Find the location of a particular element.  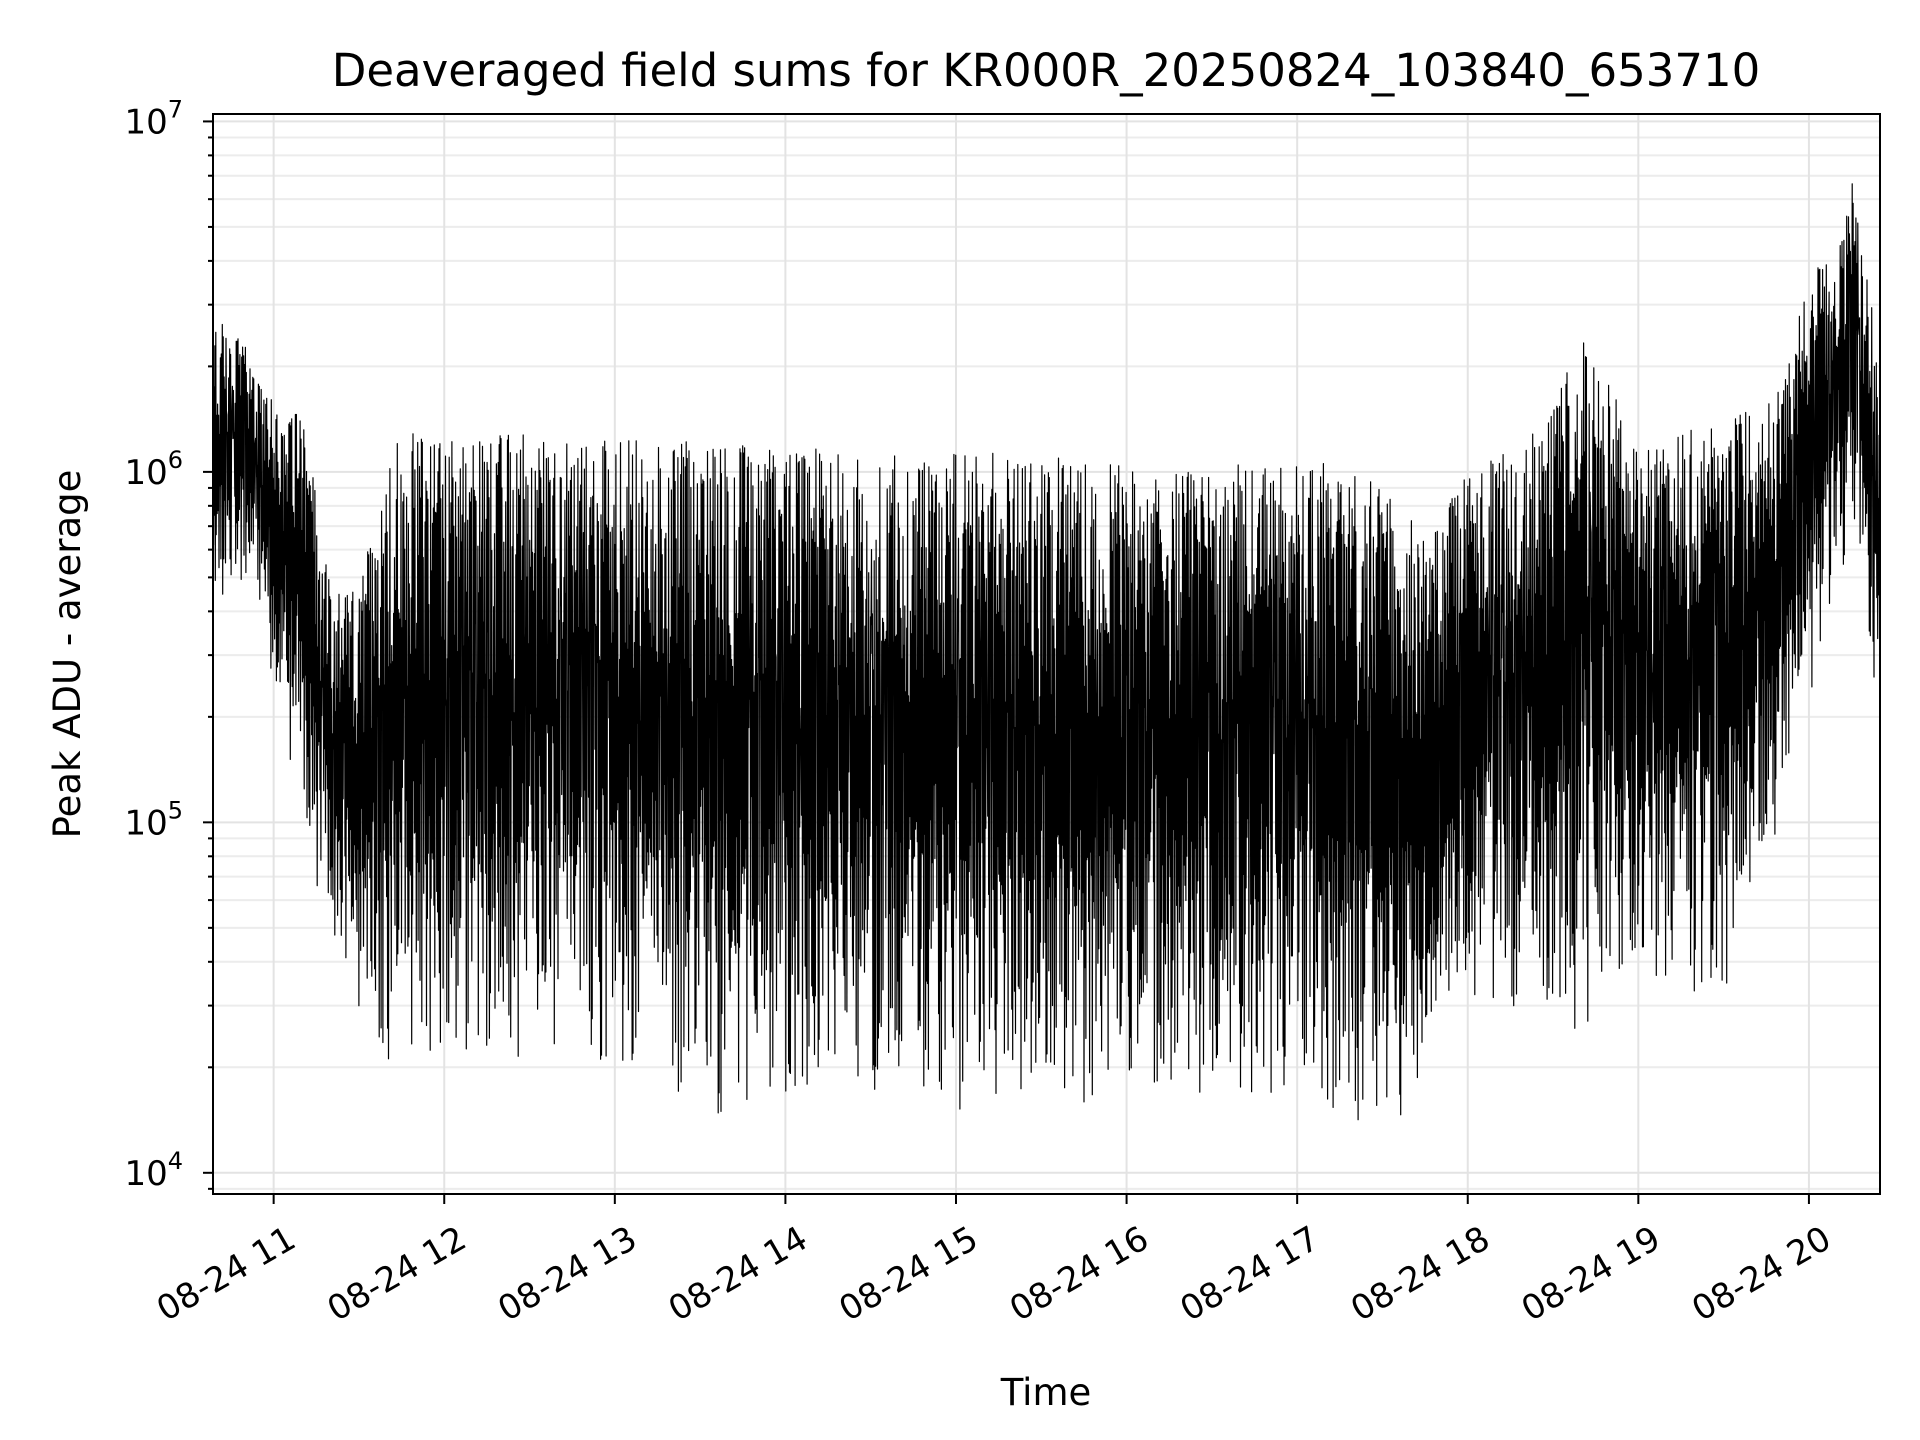

y-tick-label: 10⁵ is located at coordinates (153, 819).